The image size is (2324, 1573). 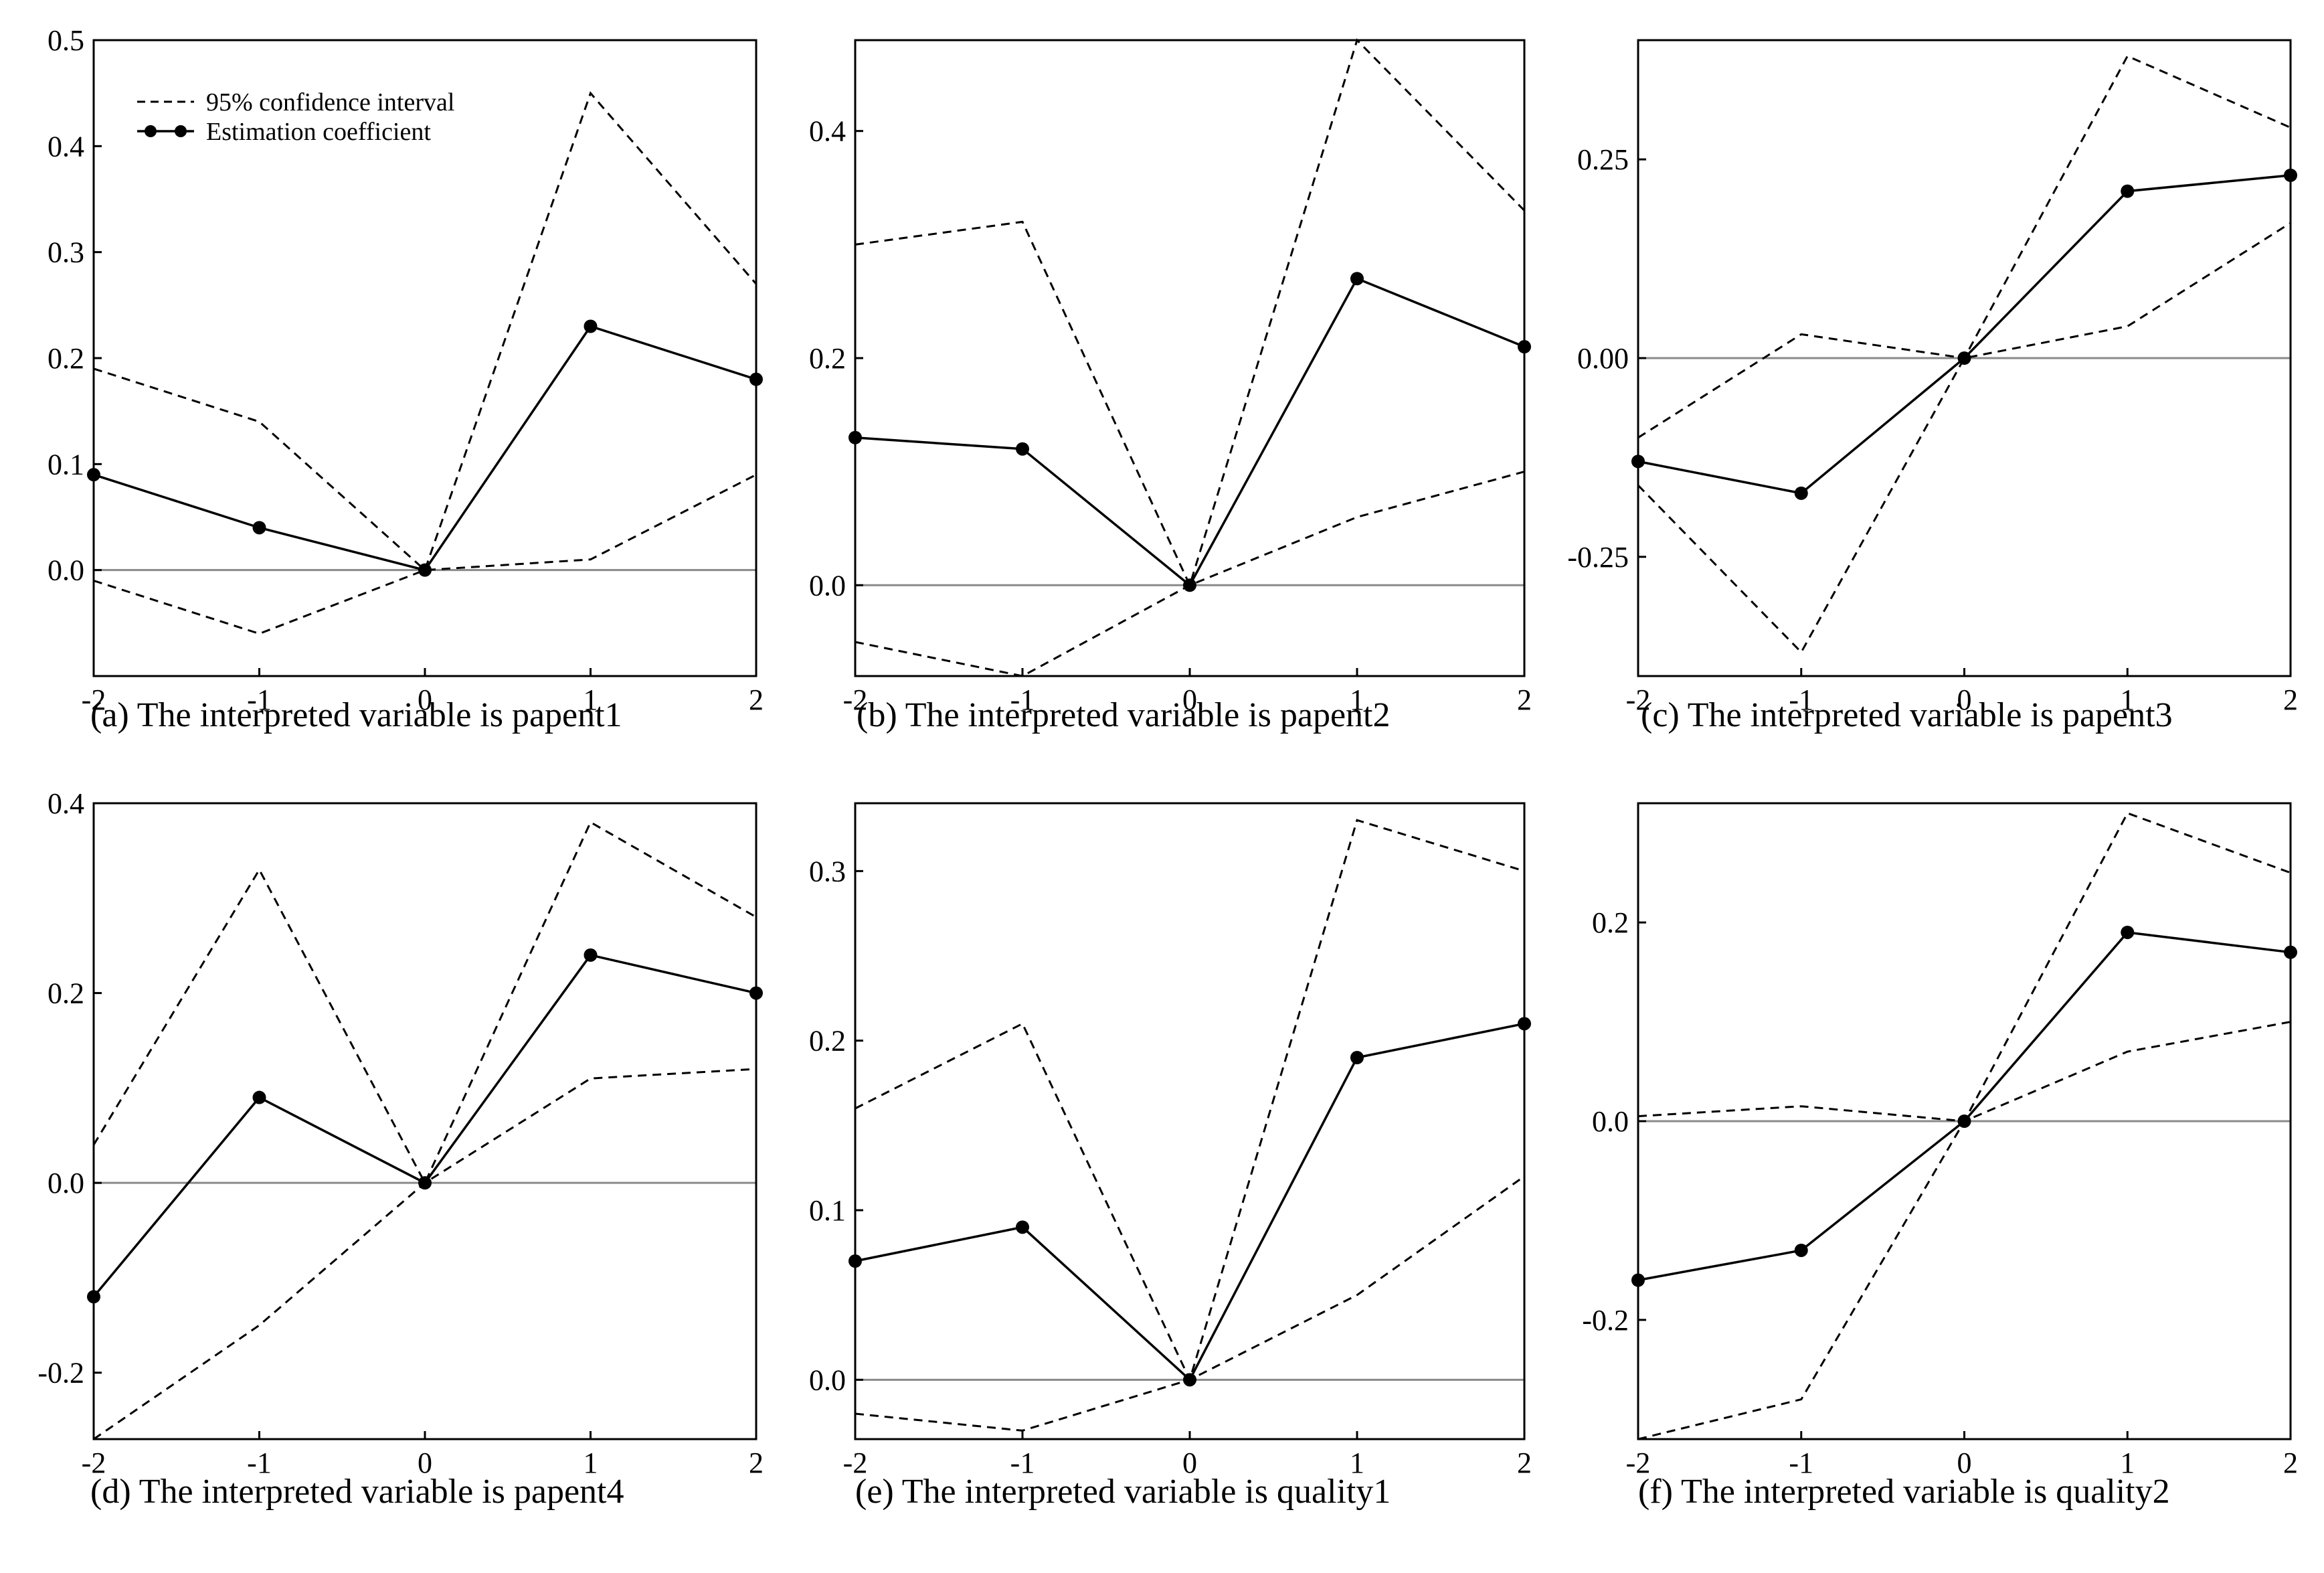 I want to click on y-tick-label: 0.5, so click(x=66, y=40).